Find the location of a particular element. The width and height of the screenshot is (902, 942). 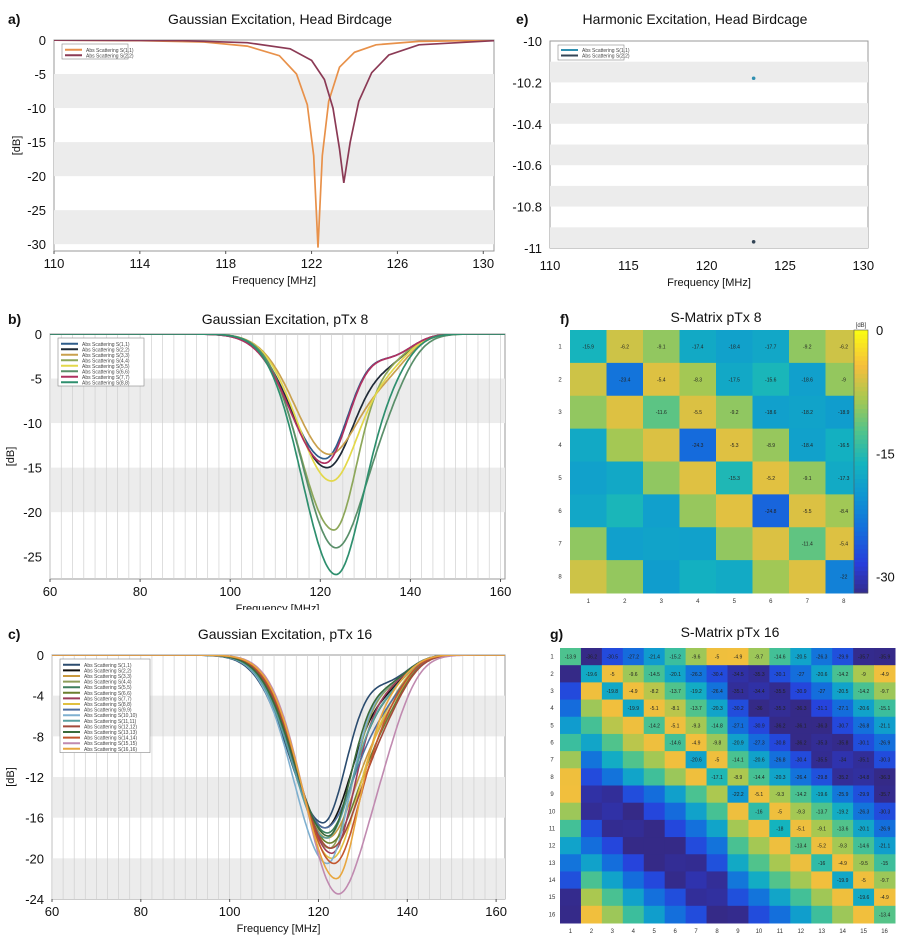

cell-value: -9.3 is located at coordinates (780, 795).